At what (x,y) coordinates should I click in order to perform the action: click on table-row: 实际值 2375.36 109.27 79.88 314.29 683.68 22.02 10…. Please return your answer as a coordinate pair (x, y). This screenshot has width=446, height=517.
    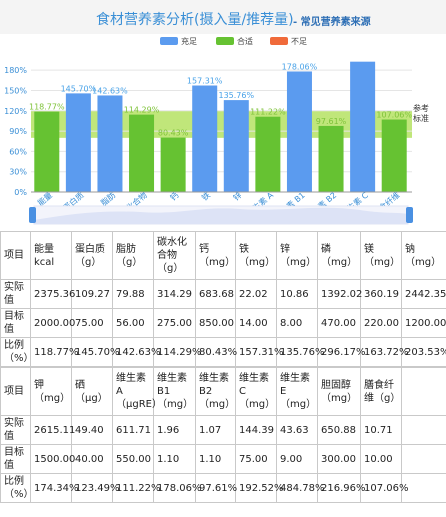
    Looking at the image, I should click on (223, 294).